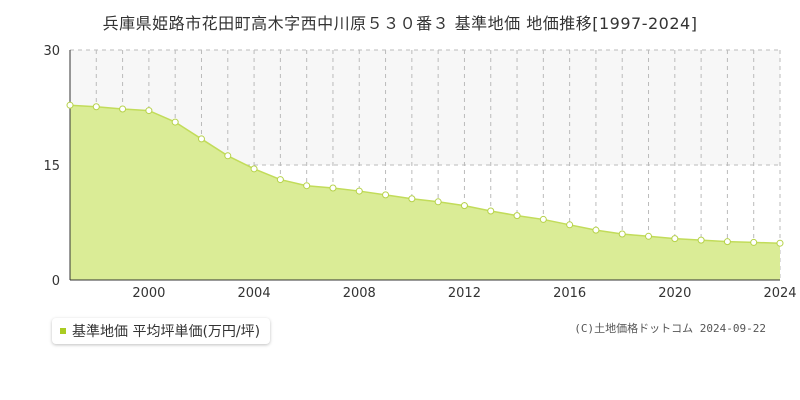 This screenshot has height=400, width=800. I want to click on legend-marker-icon, so click(63, 331).